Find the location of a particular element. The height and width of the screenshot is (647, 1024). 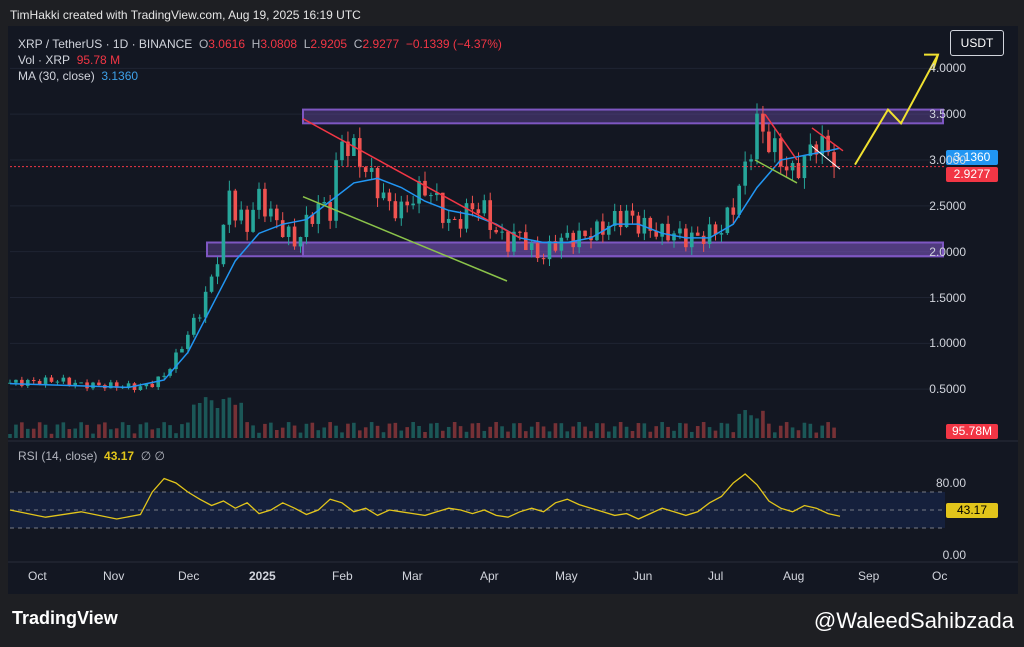

currency-button: USDT is located at coordinates (977, 43).